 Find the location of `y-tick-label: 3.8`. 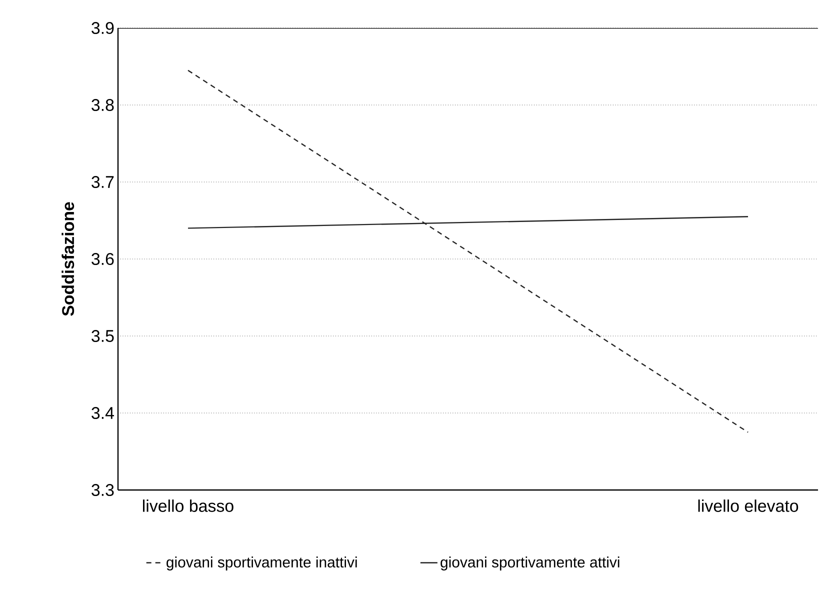

y-tick-label: 3.8 is located at coordinates (103, 105).